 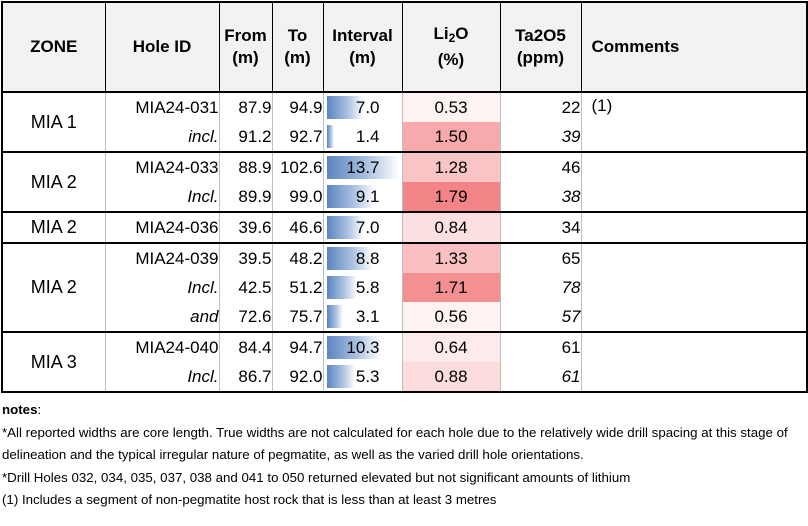 I want to click on to-cell: 48.2, so click(x=297, y=257).